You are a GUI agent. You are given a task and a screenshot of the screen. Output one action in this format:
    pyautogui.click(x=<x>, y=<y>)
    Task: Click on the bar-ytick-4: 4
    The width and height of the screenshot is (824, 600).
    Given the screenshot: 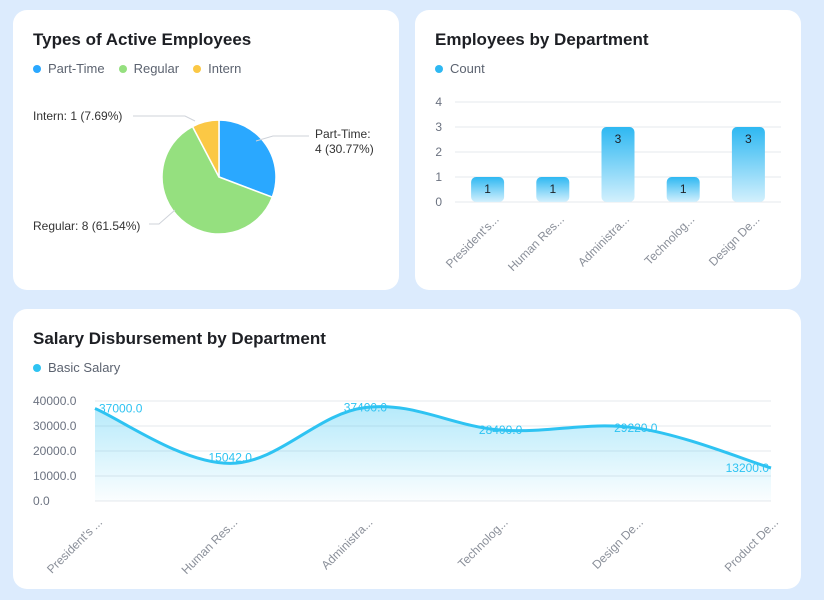 What is the action you would take?
    pyautogui.click(x=438, y=102)
    